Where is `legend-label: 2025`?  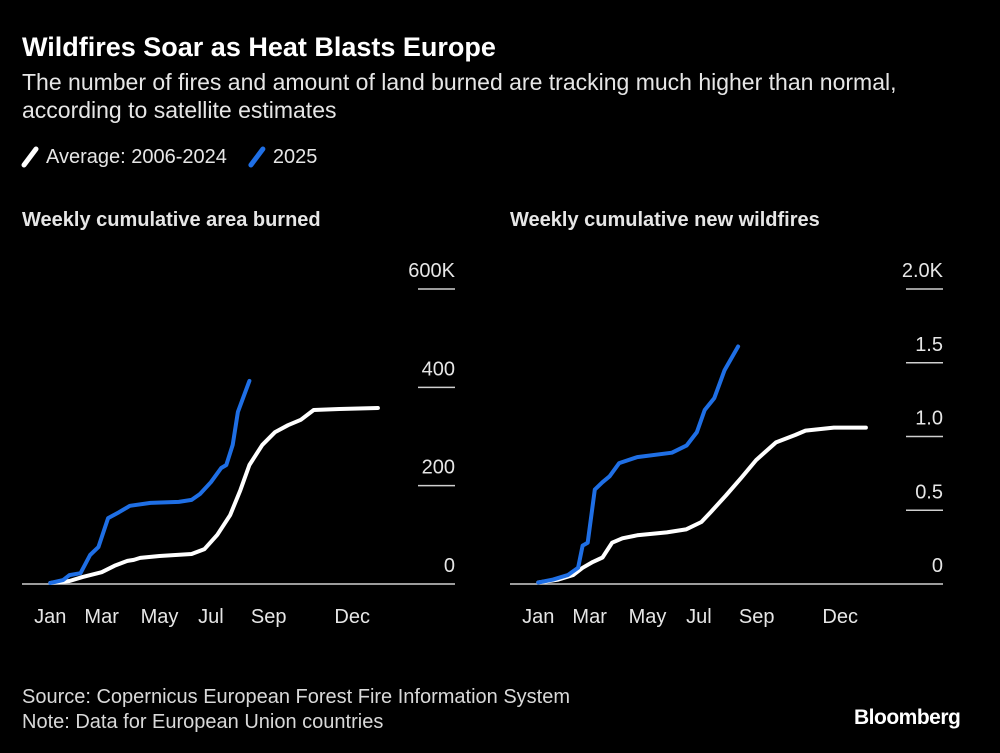 legend-label: 2025 is located at coordinates (295, 157).